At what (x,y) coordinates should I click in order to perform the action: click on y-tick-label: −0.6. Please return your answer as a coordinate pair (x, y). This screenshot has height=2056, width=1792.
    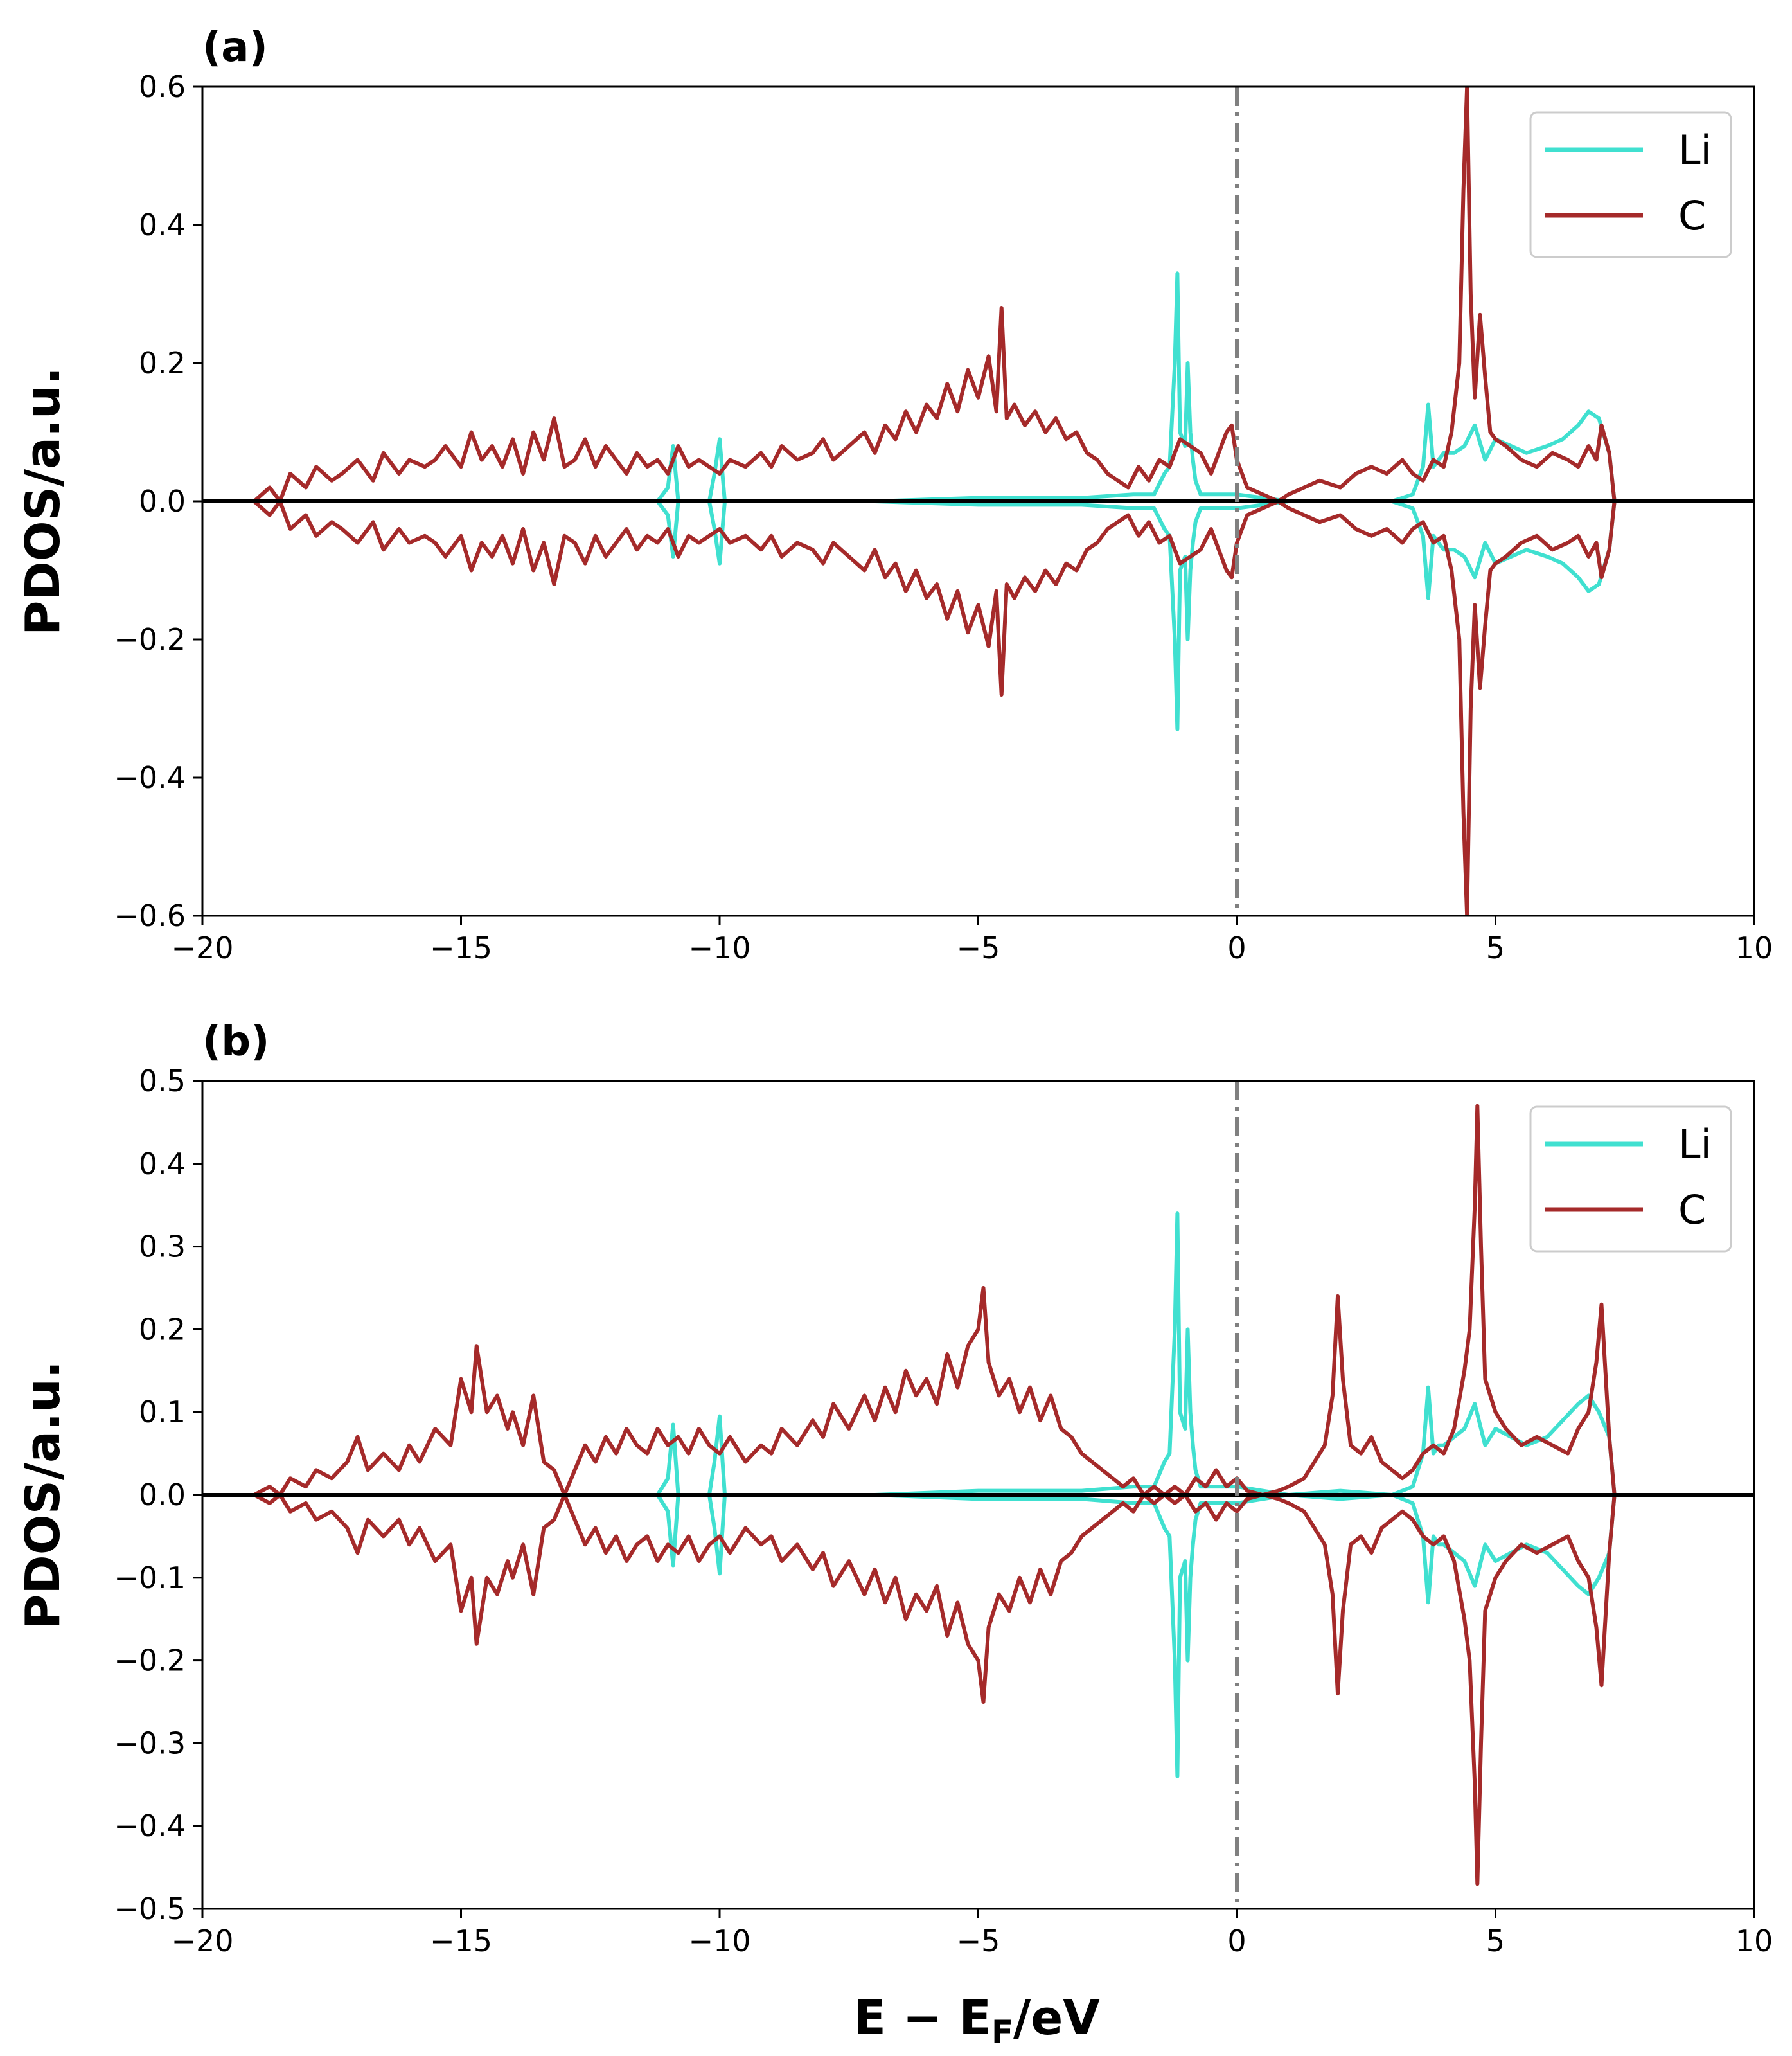
    Looking at the image, I should click on (150, 915).